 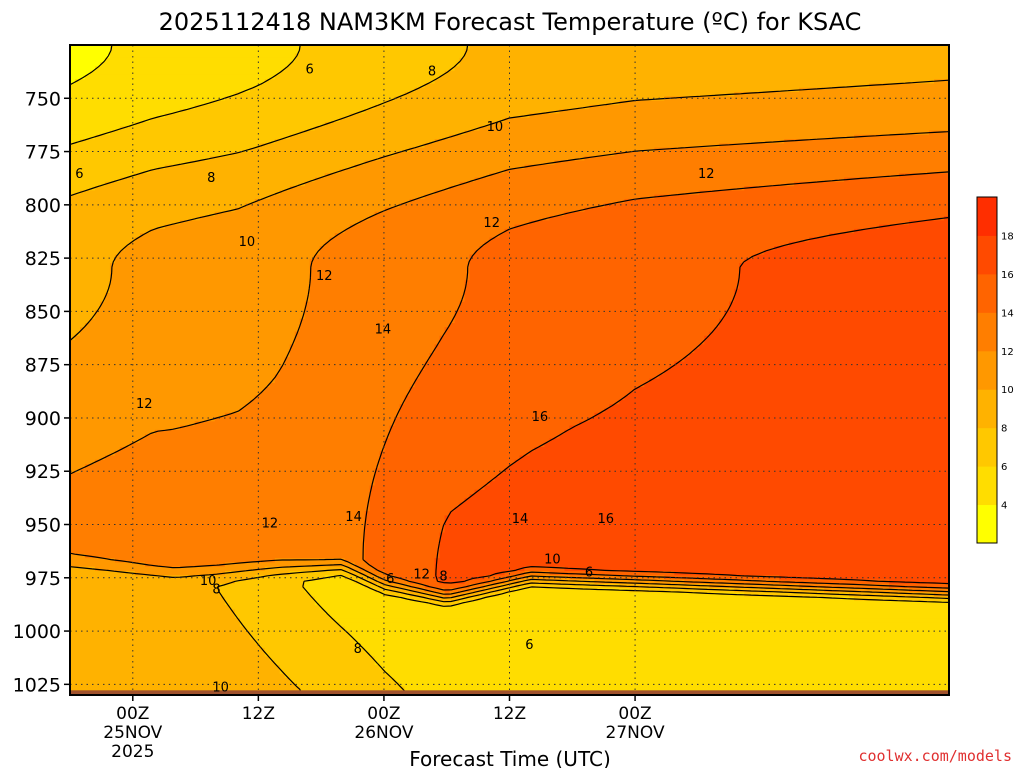 I want to click on contour-label: 6, so click(x=589, y=572).